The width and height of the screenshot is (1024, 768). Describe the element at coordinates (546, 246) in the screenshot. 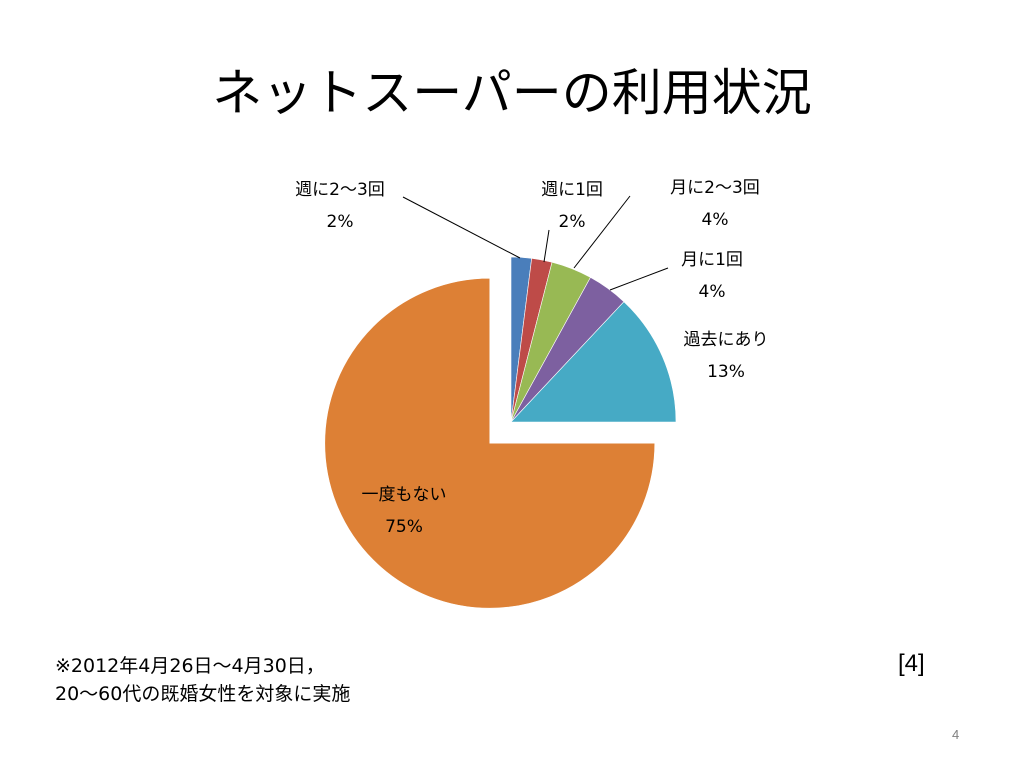

I see `slice-1-leader-line` at that location.